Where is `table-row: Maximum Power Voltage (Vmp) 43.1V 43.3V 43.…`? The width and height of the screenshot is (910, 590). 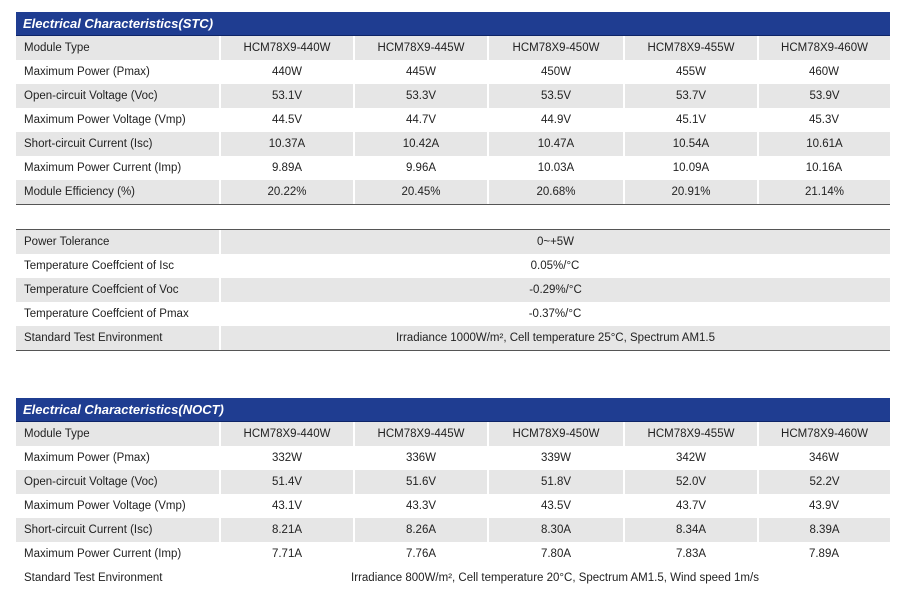
table-row: Maximum Power Voltage (Vmp) 43.1V 43.3V 43.… is located at coordinates (453, 506).